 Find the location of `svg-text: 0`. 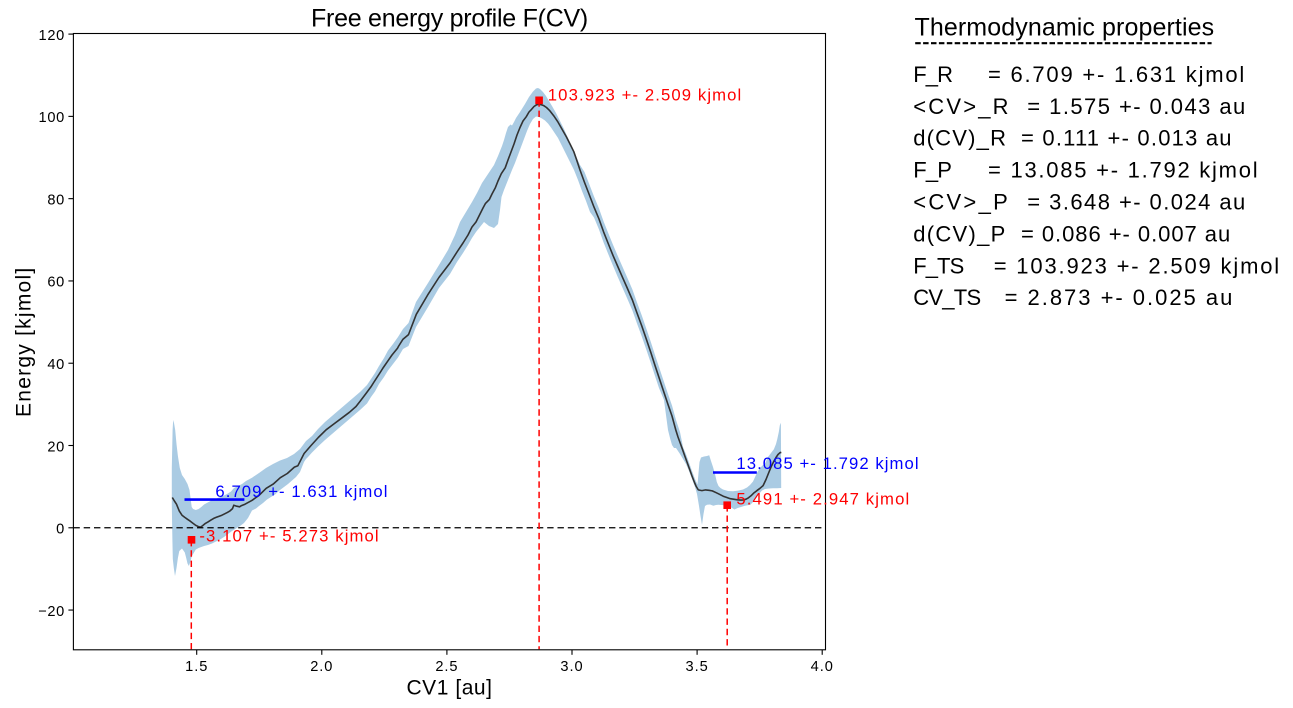

svg-text: 0 is located at coordinates (60, 530).